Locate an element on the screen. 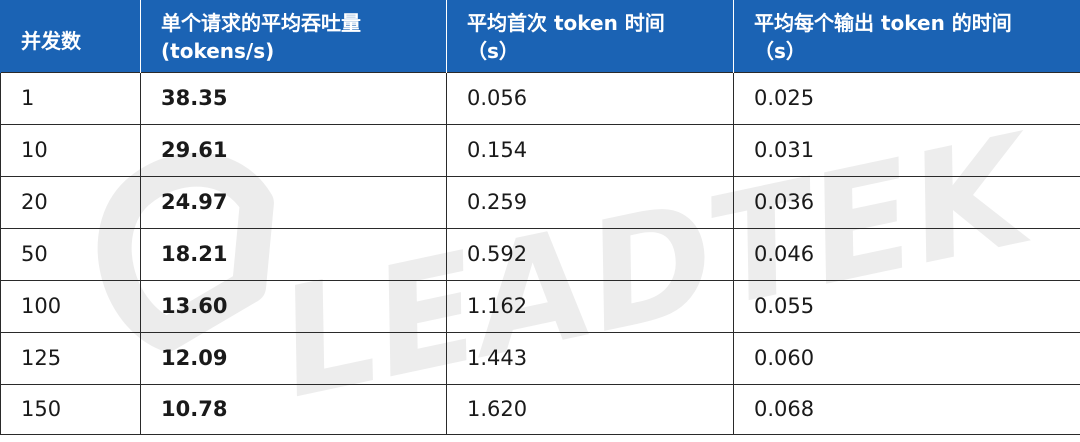 This screenshot has height=442, width=1080. table-row: 125 12.09 1.443 0.060 is located at coordinates (540, 358).